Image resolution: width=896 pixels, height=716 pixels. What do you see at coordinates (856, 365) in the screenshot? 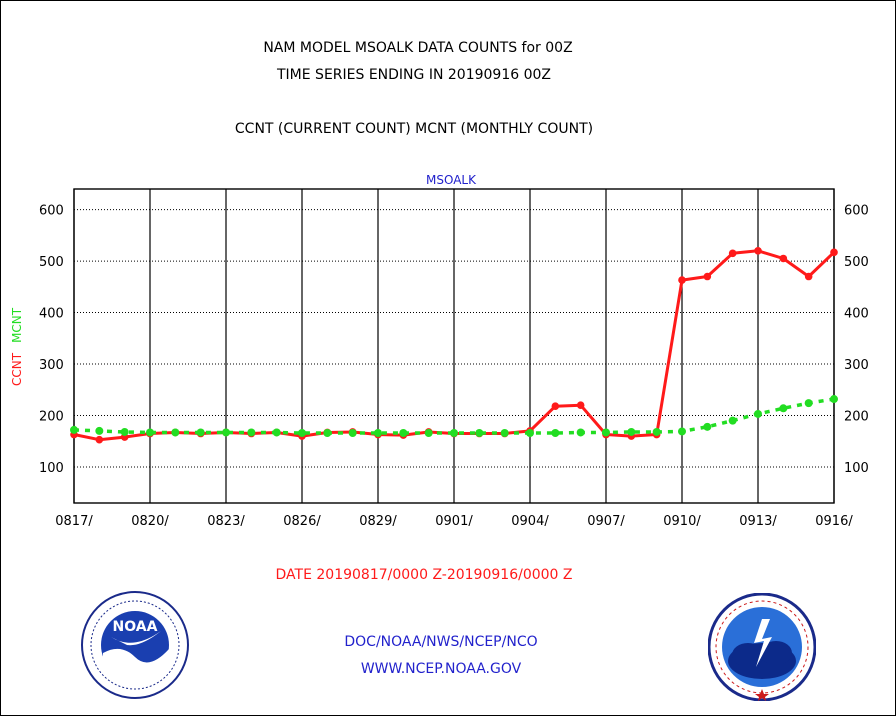
I see `y-tick-label-right: 300` at bounding box center [856, 365].